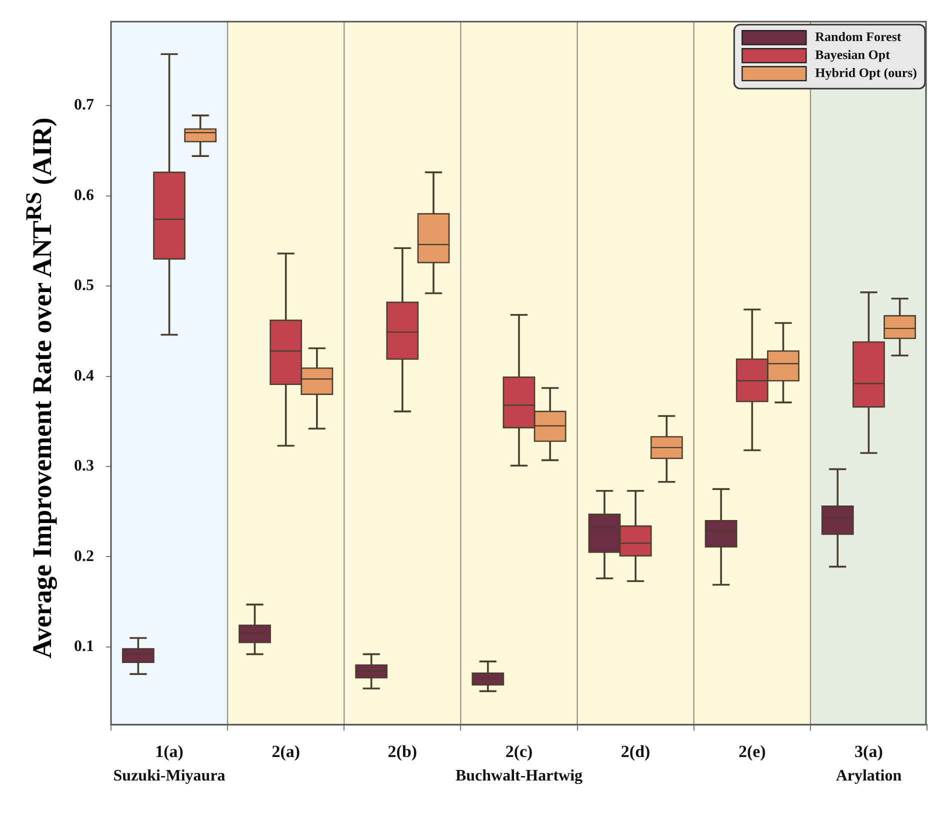  What do you see at coordinates (853, 54) in the screenshot?
I see `legend-label: Bayesian Opt` at bounding box center [853, 54].